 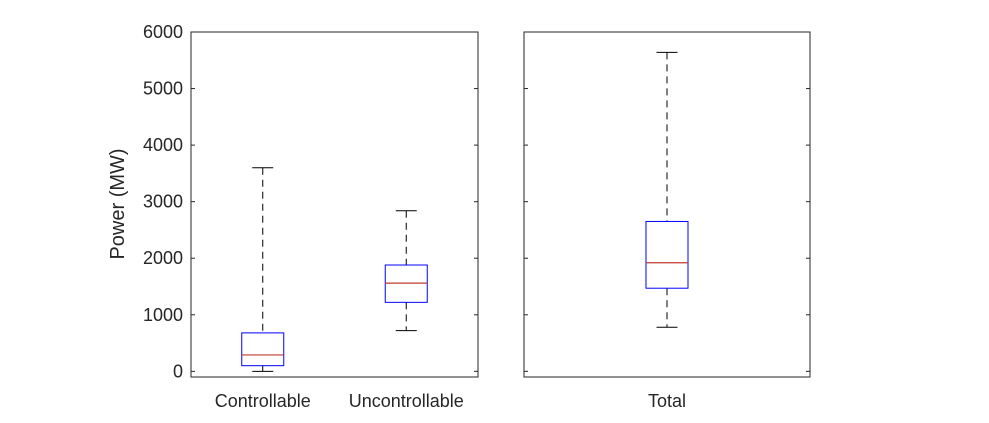 What do you see at coordinates (163, 145) in the screenshot?
I see `y-tick-label: 4000` at bounding box center [163, 145].